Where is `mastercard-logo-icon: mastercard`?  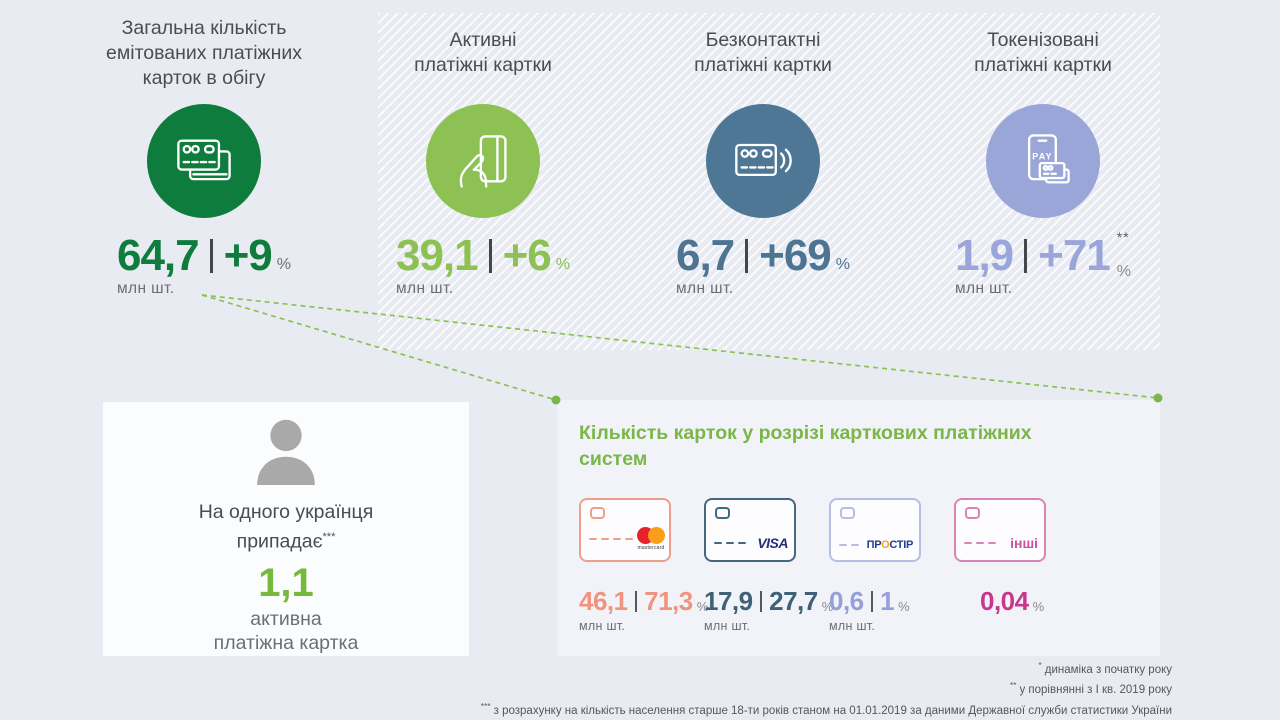
mastercard-logo-icon: mastercard is located at coordinates (651, 539).